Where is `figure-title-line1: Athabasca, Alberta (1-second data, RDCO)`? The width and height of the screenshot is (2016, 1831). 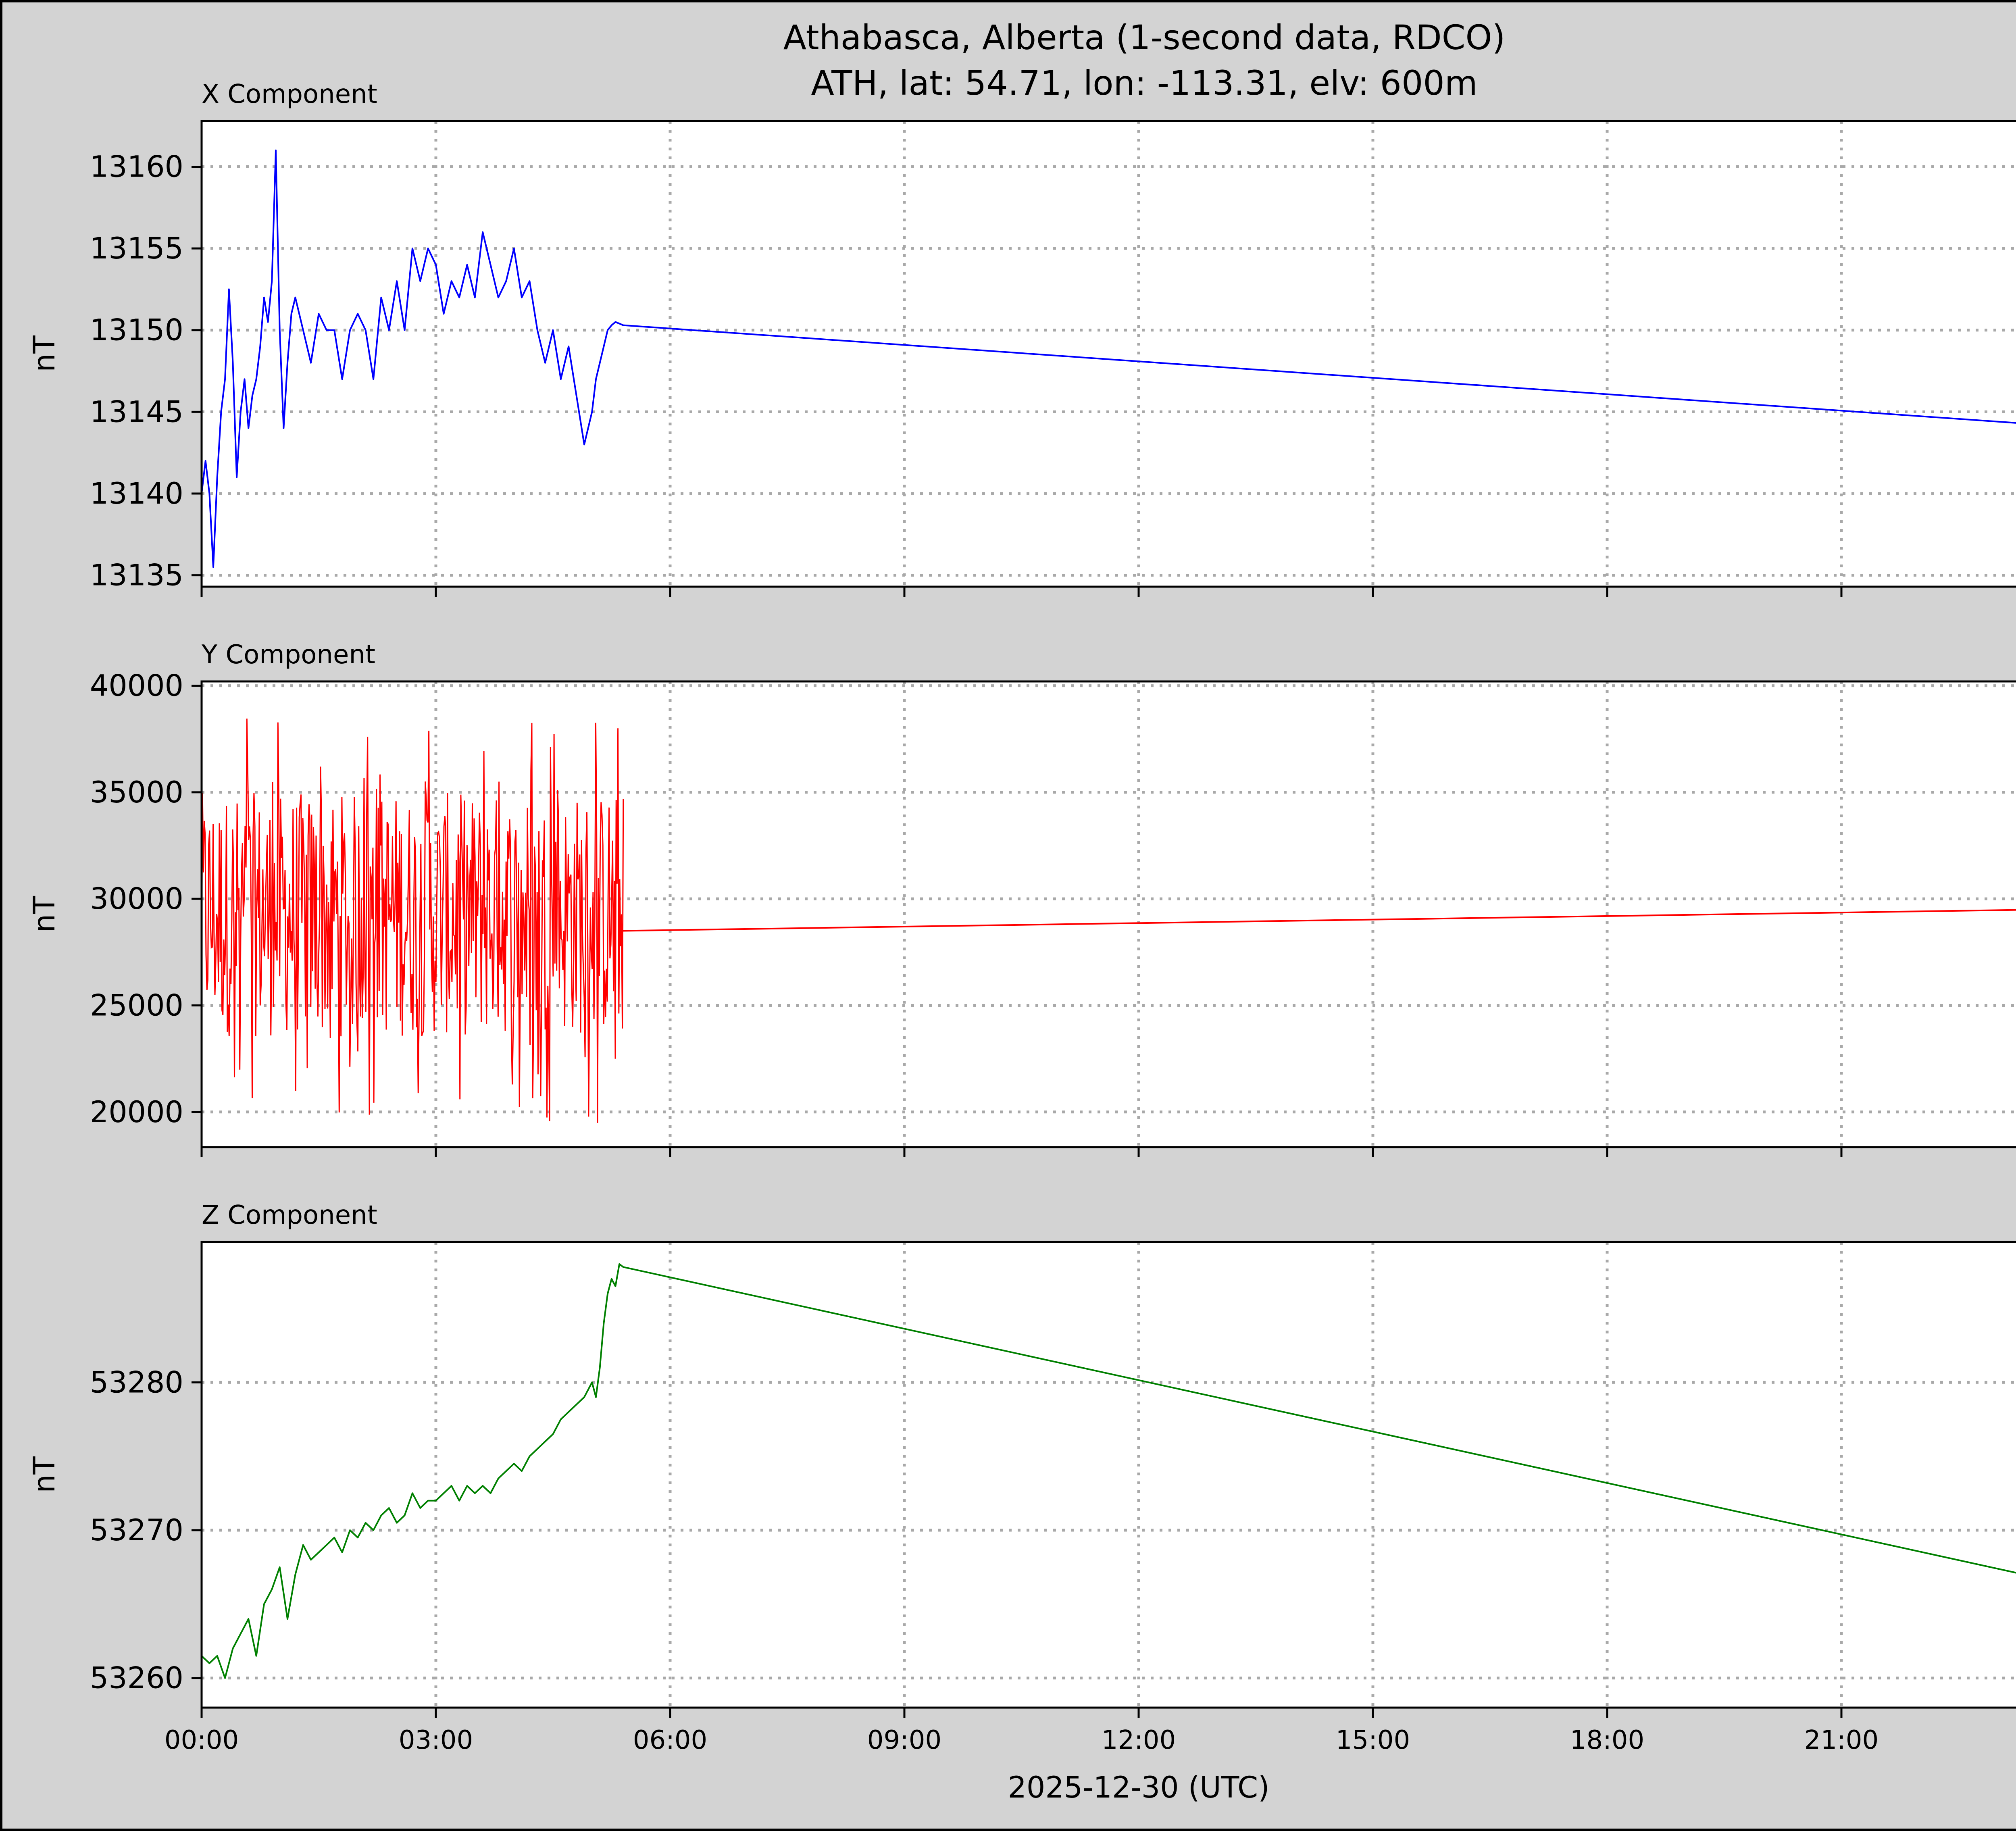 figure-title-line1: Athabasca, Alberta (1-second data, RDCO) is located at coordinates (1145, 37).